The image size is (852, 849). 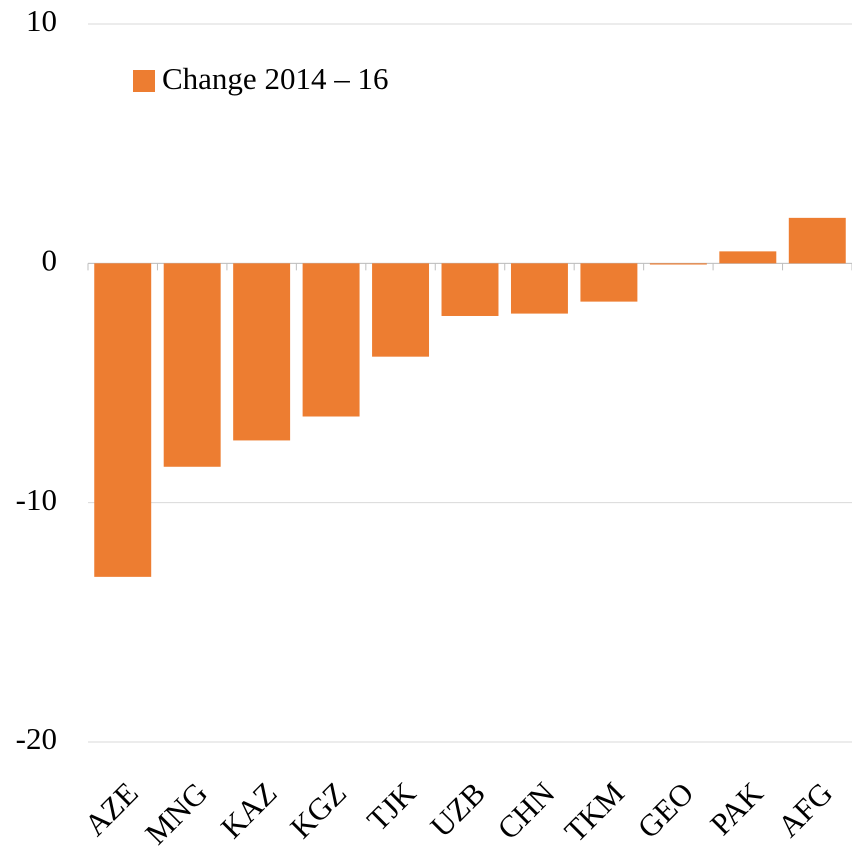 I want to click on x-tick-label: KAZ, so click(x=249, y=810).